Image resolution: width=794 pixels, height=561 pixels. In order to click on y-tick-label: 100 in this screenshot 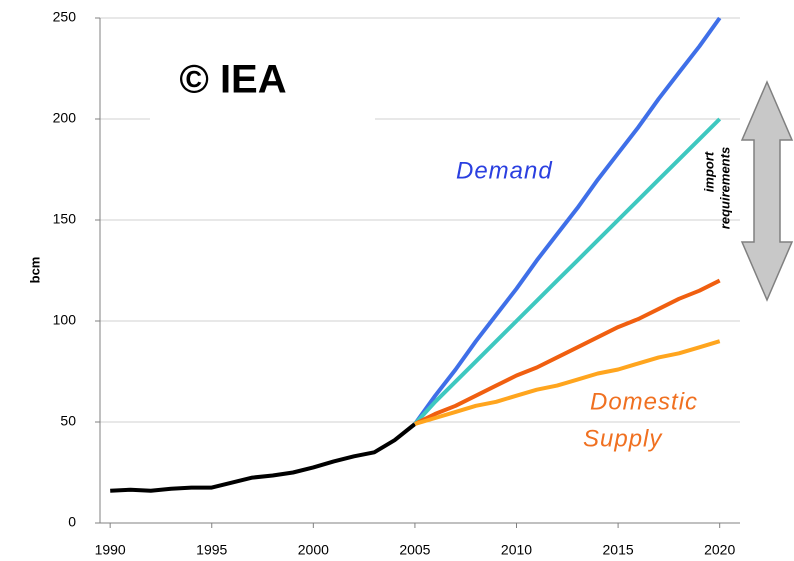, I will do `click(65, 320)`.